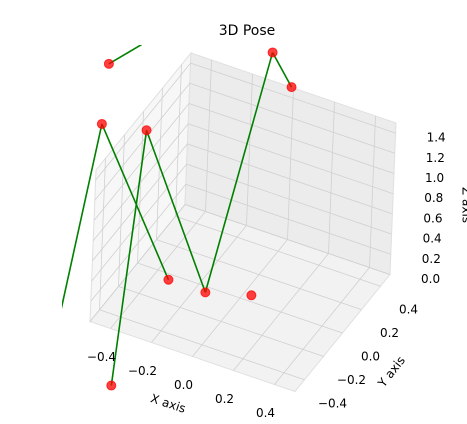  Describe the element at coordinates (408, 310) in the screenshot. I see `y-tick-label: 0.4` at that location.